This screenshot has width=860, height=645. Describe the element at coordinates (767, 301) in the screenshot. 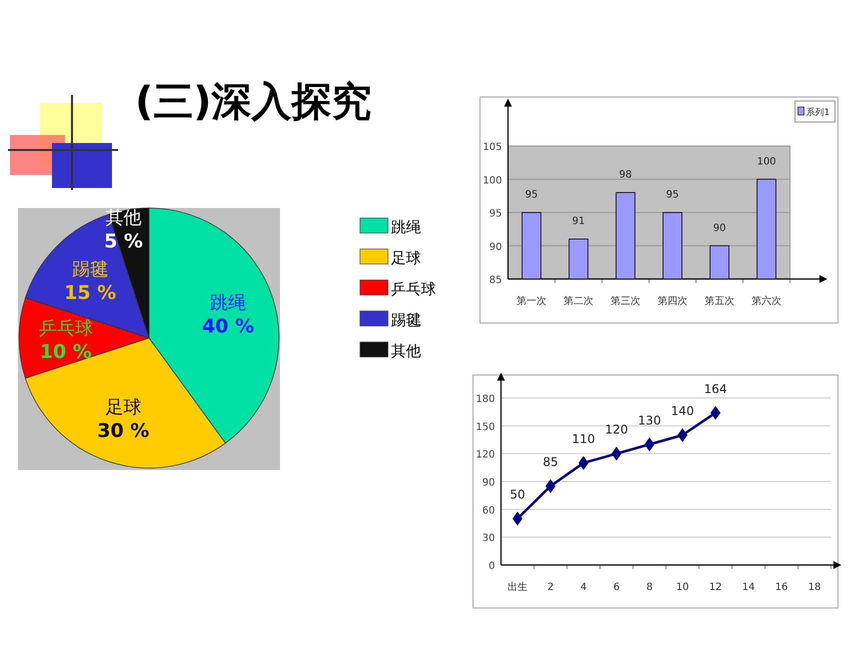

I see `x-tick-label: 第六次` at that location.